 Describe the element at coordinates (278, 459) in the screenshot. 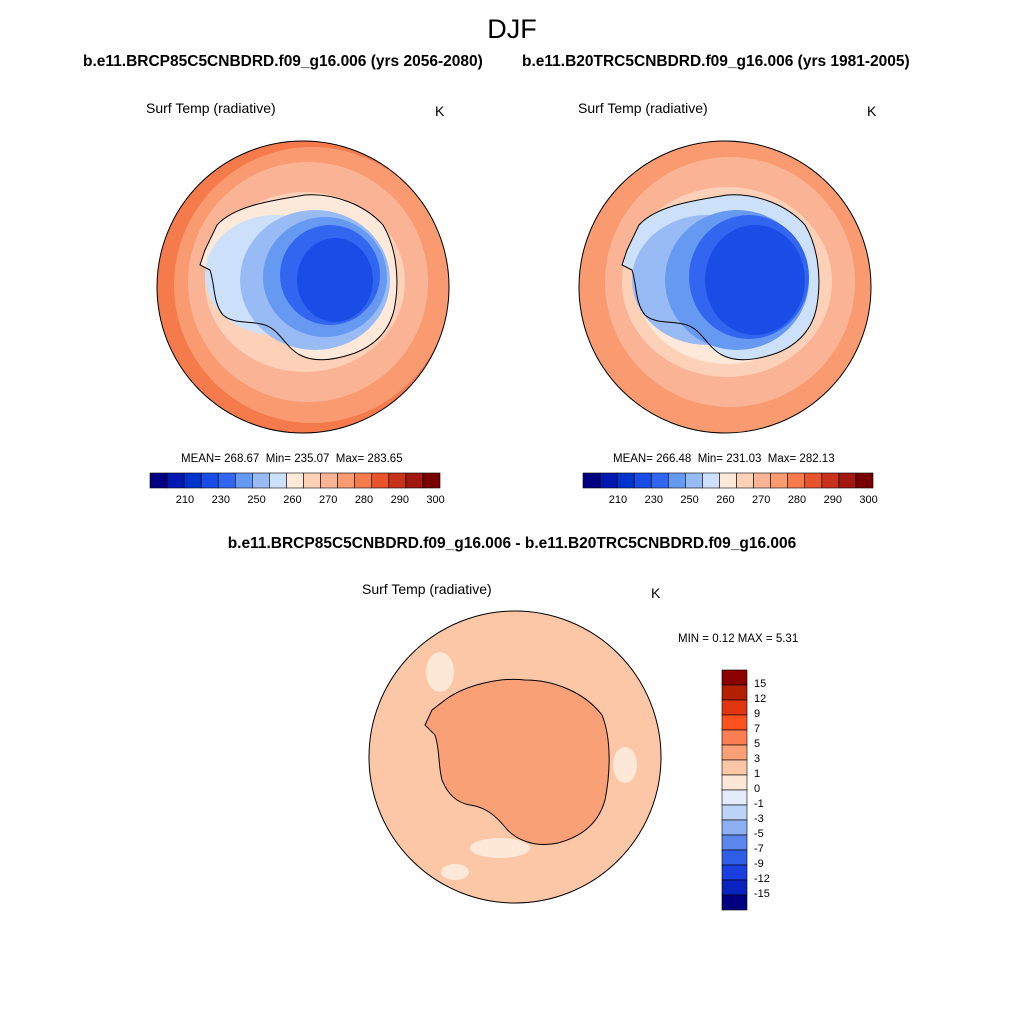

I see `left-min-label: Min=` at that location.